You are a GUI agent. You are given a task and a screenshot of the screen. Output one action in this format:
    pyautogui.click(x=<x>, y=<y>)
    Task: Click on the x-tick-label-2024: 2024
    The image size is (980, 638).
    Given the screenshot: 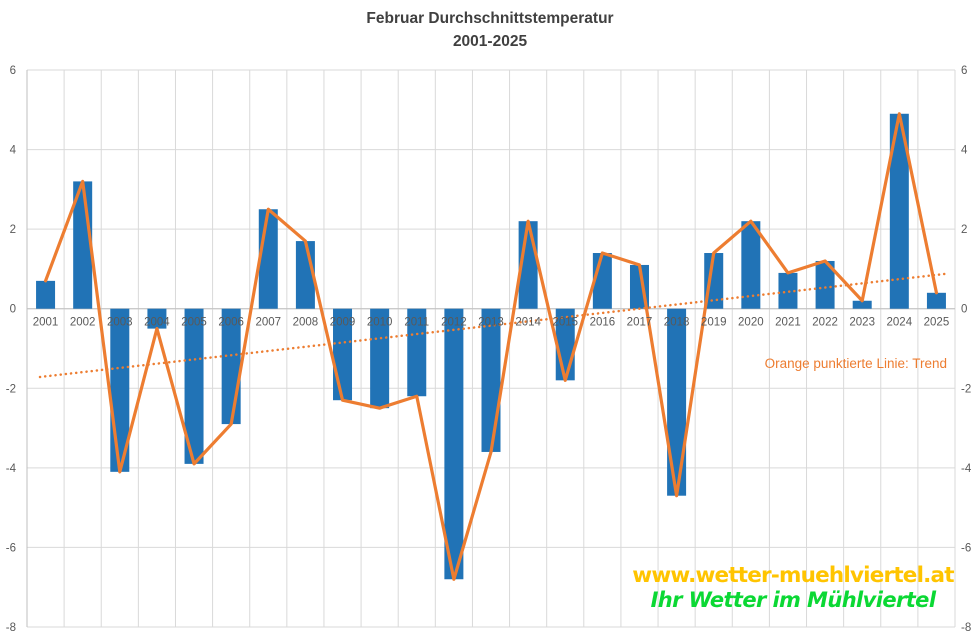 What is the action you would take?
    pyautogui.click(x=900, y=323)
    